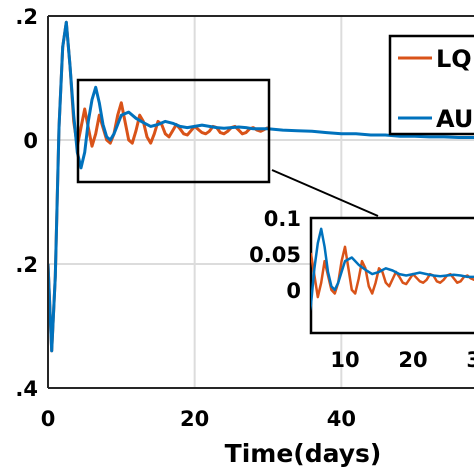 This screenshot has height=474, width=474. I want to click on inset-x-tick-label: 30, so click(470, 360).